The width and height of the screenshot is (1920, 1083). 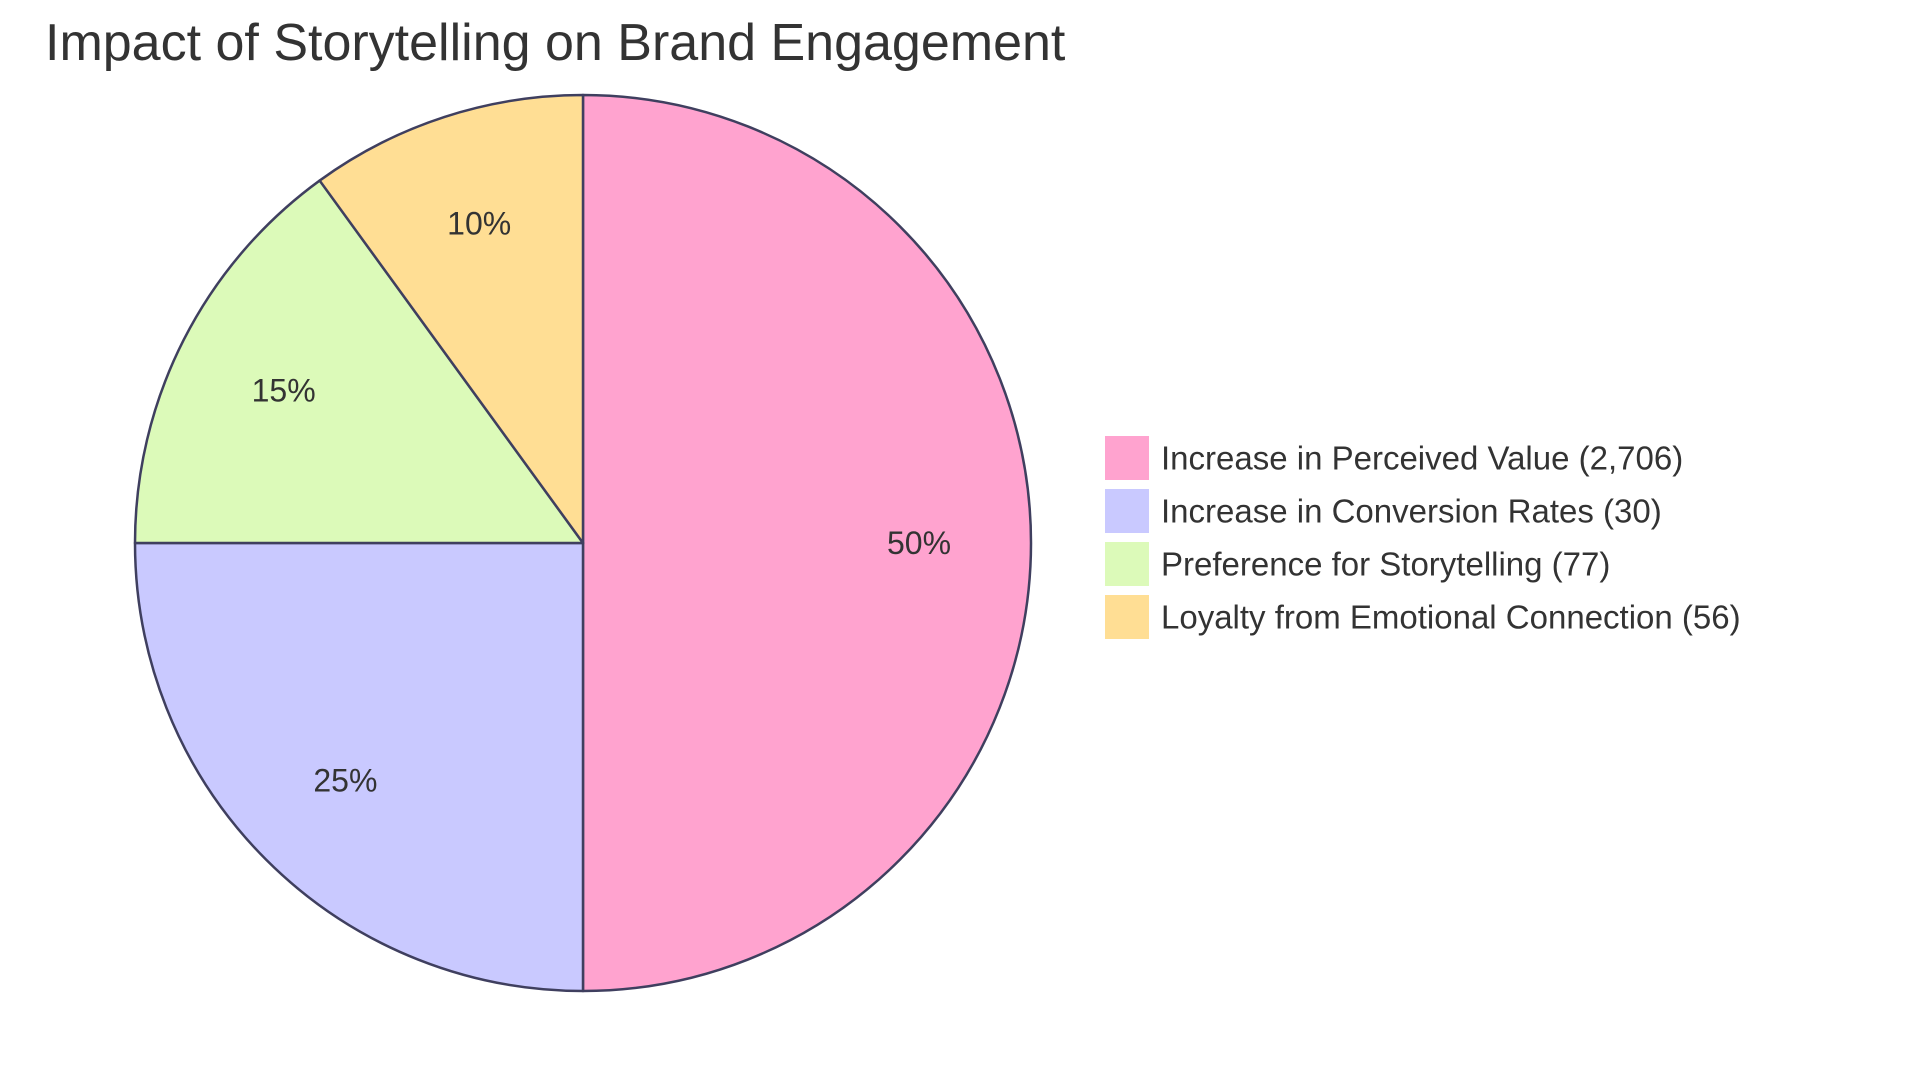 I want to click on slice-percent-label: 25%, so click(x=345, y=781).